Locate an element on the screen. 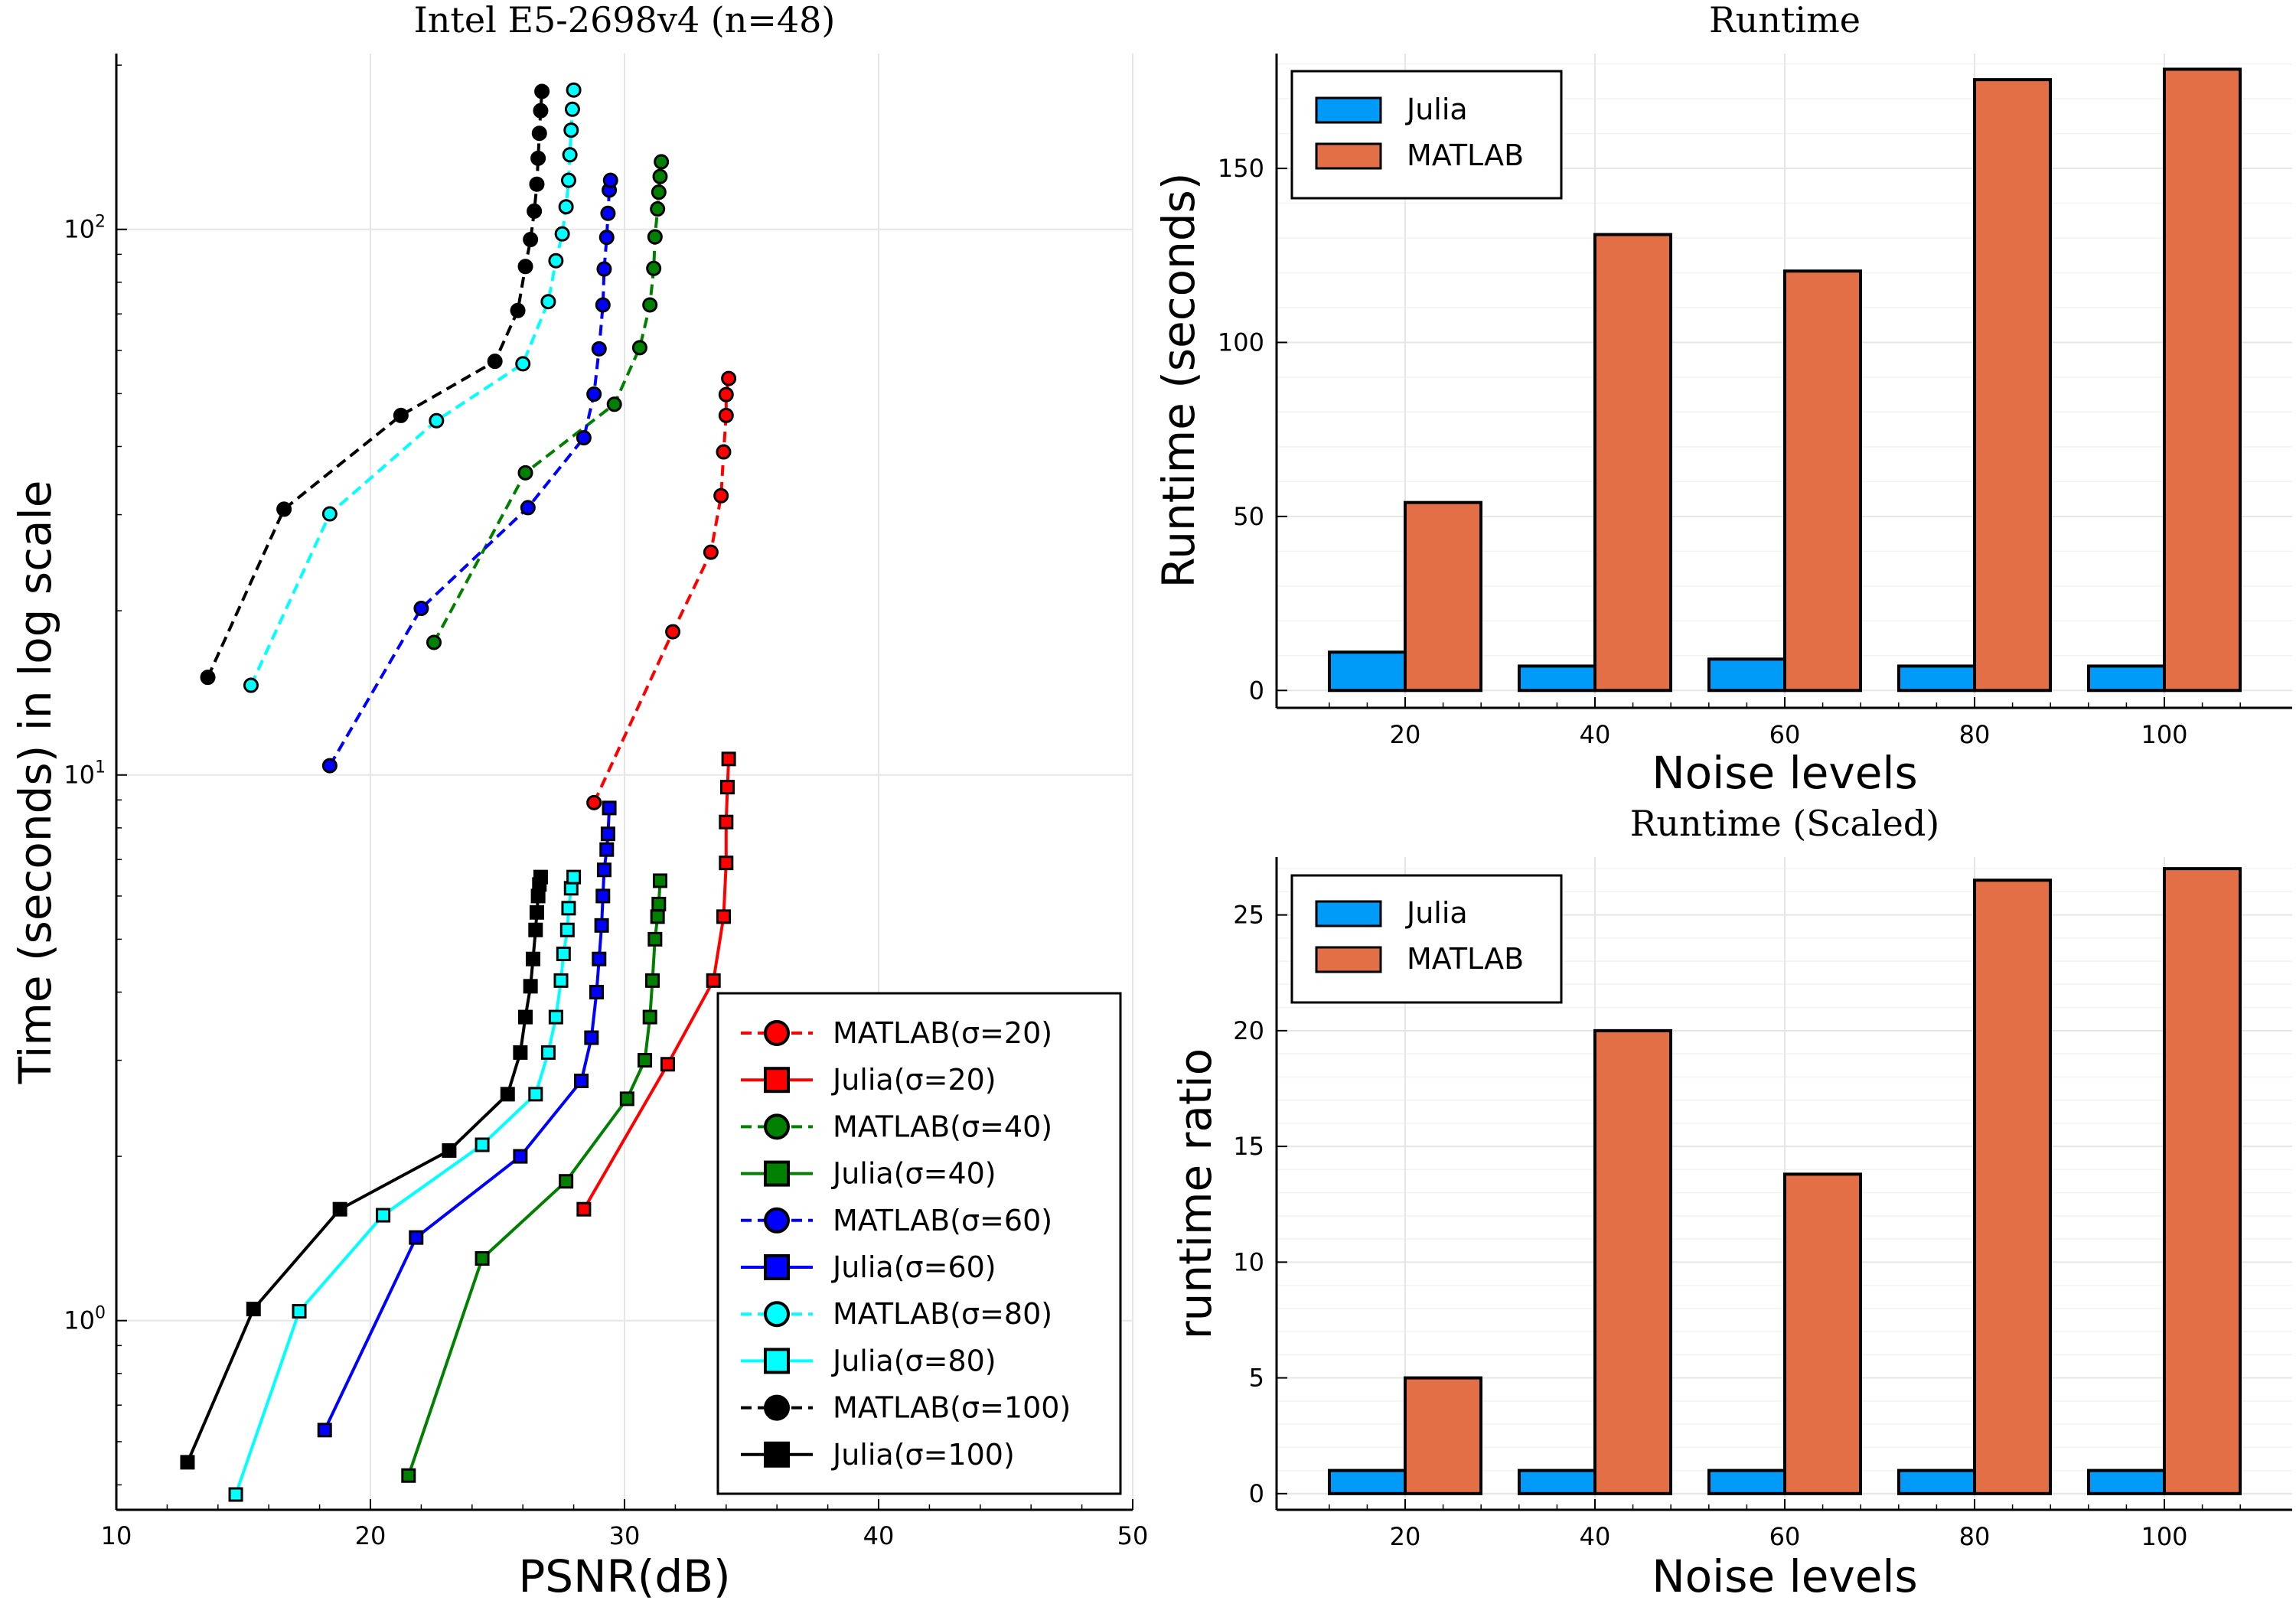 Image resolution: width=2296 pixels, height=1607 pixels. series-MATLAB(σ=80) is located at coordinates (412, 387).